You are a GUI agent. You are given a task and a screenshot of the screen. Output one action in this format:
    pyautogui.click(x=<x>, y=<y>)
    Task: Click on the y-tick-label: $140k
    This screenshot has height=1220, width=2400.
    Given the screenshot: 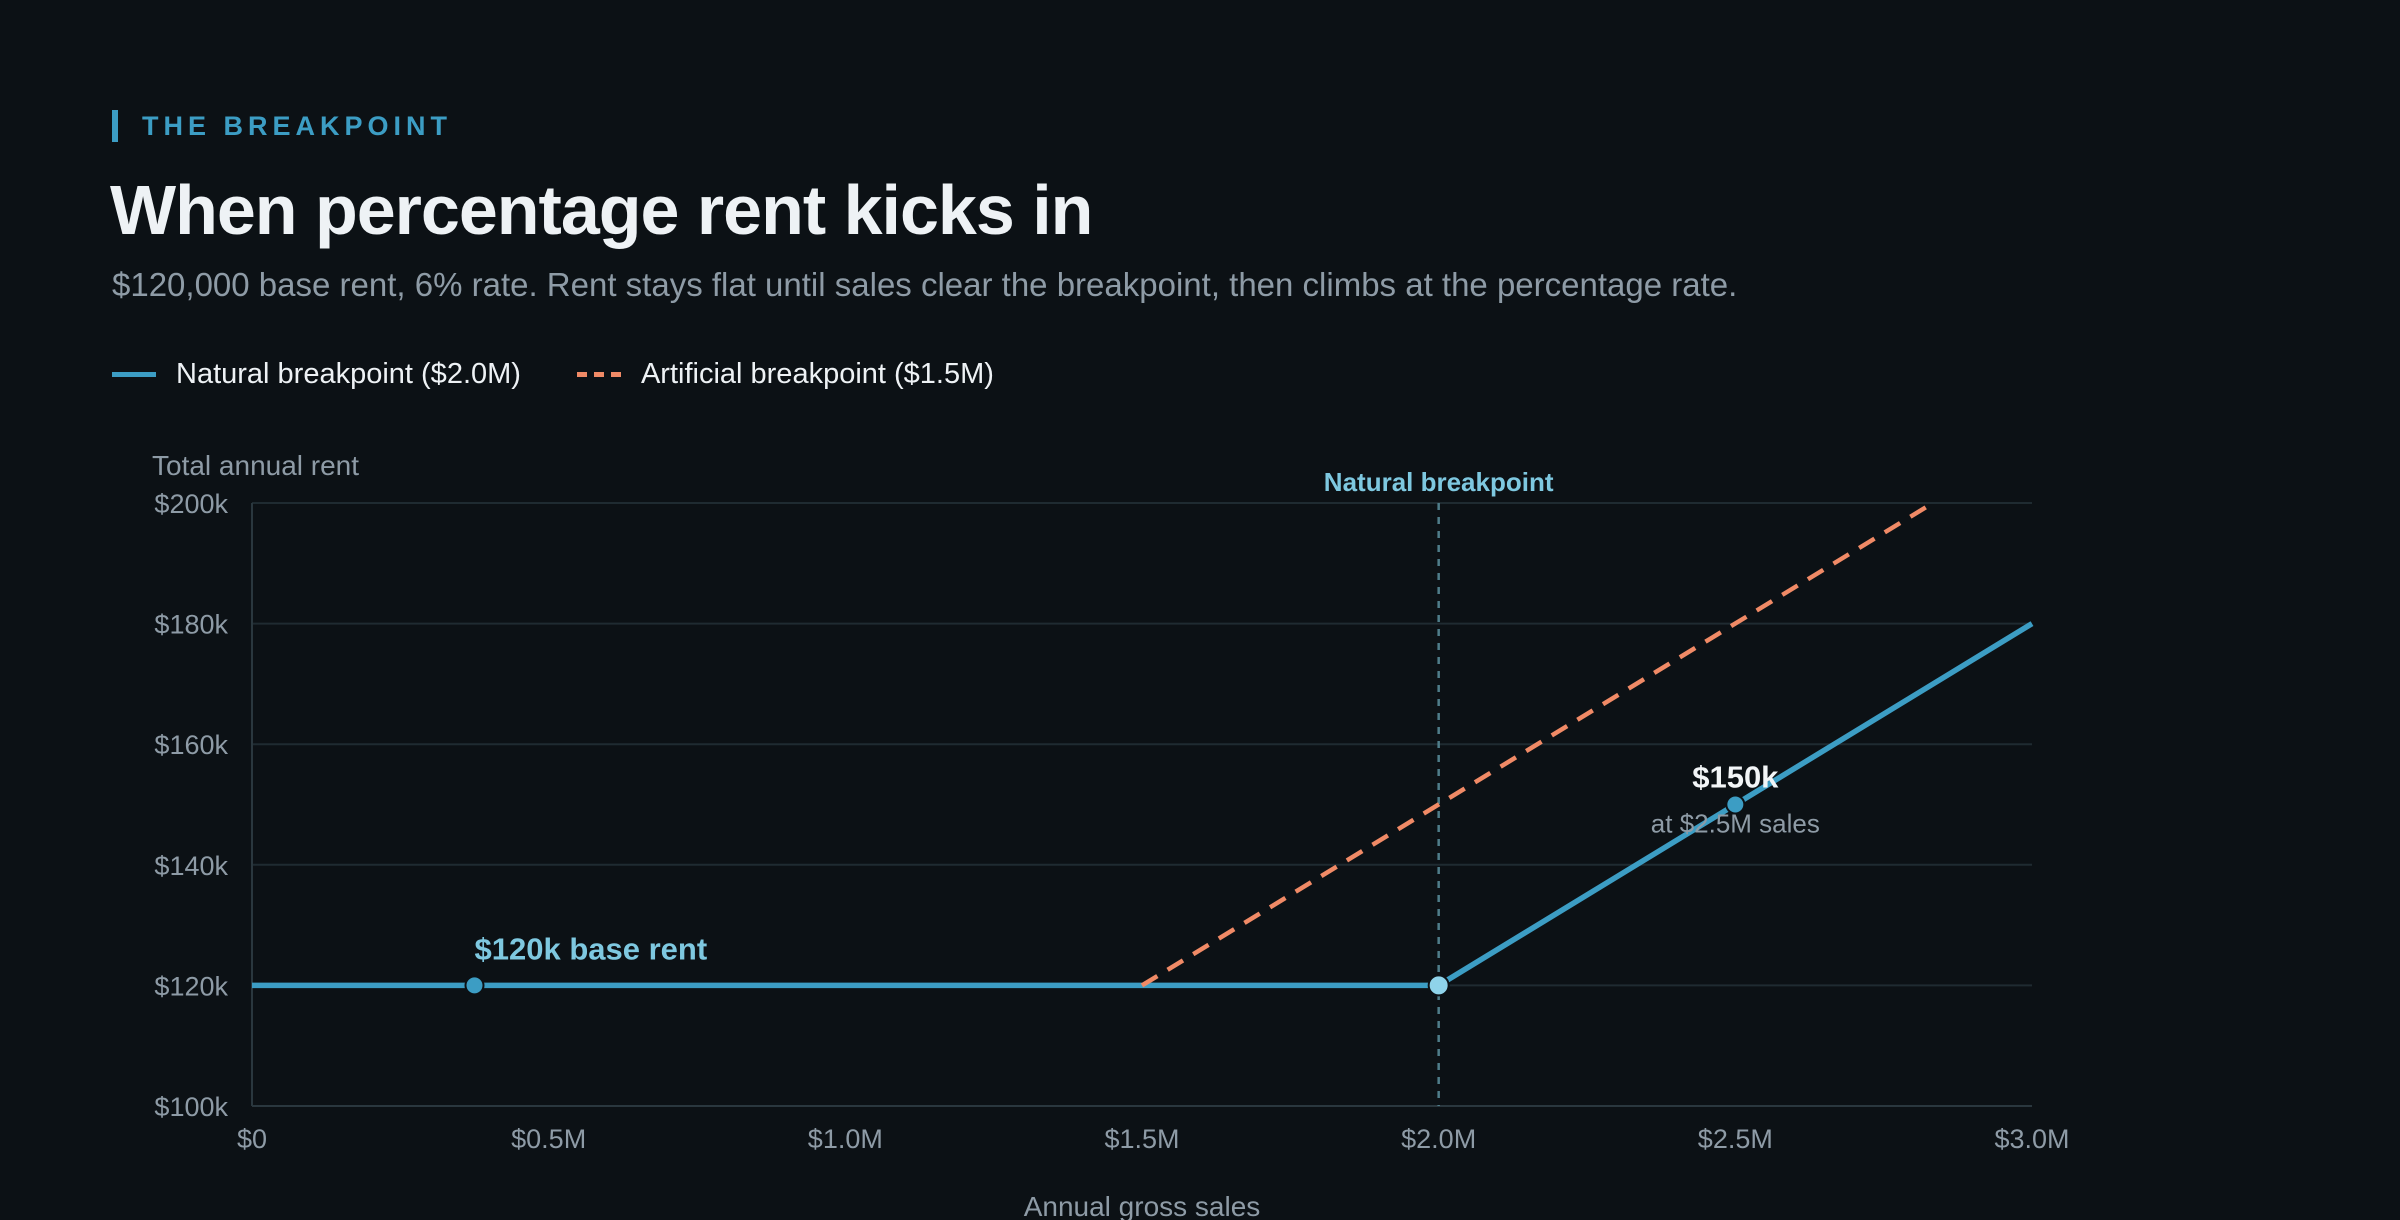 What is the action you would take?
    pyautogui.click(x=191, y=866)
    